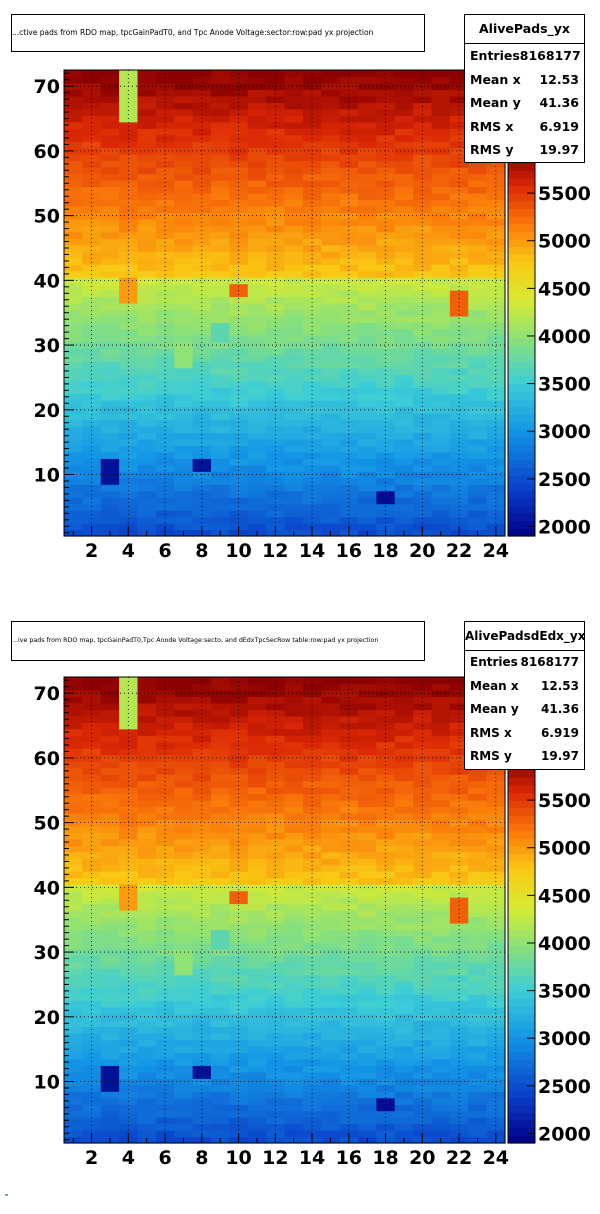 This screenshot has width=600, height=1214. I want to click on y-tick-label: 70, so click(47, 87).